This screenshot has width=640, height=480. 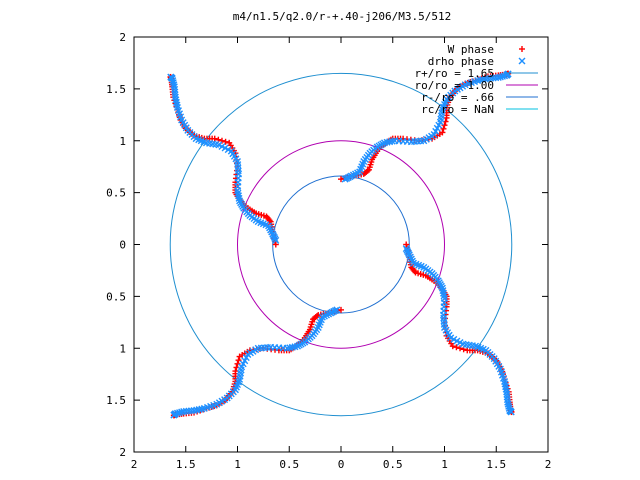 I want to click on legend-label: r-/ro = .66, so click(x=457, y=97).